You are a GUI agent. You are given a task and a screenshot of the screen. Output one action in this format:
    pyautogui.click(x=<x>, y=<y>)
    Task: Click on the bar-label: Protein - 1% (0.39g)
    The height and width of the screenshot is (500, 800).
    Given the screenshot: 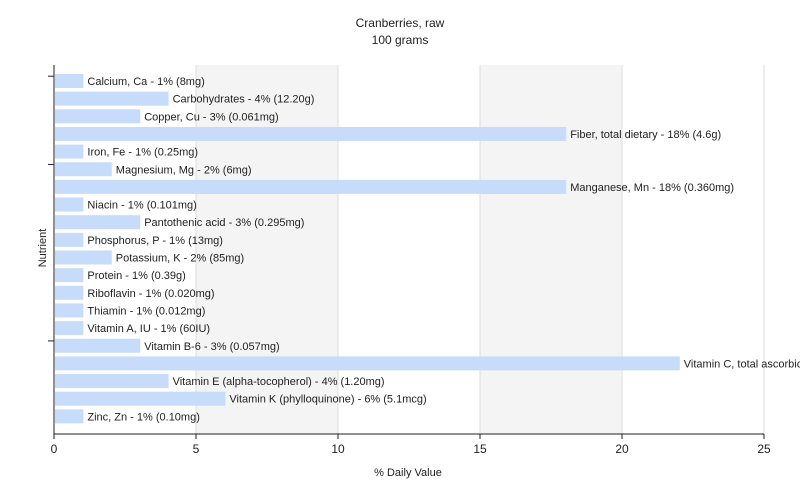 What is the action you would take?
    pyautogui.click(x=136, y=276)
    